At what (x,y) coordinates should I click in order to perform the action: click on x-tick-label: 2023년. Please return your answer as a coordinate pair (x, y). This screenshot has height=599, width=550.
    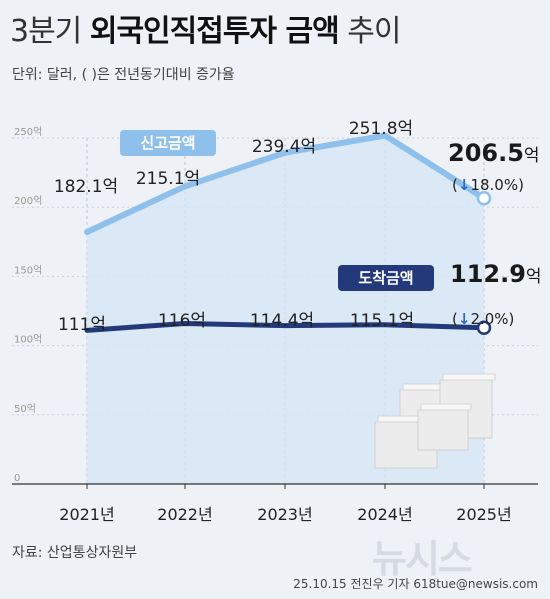
    Looking at the image, I should click on (284, 514).